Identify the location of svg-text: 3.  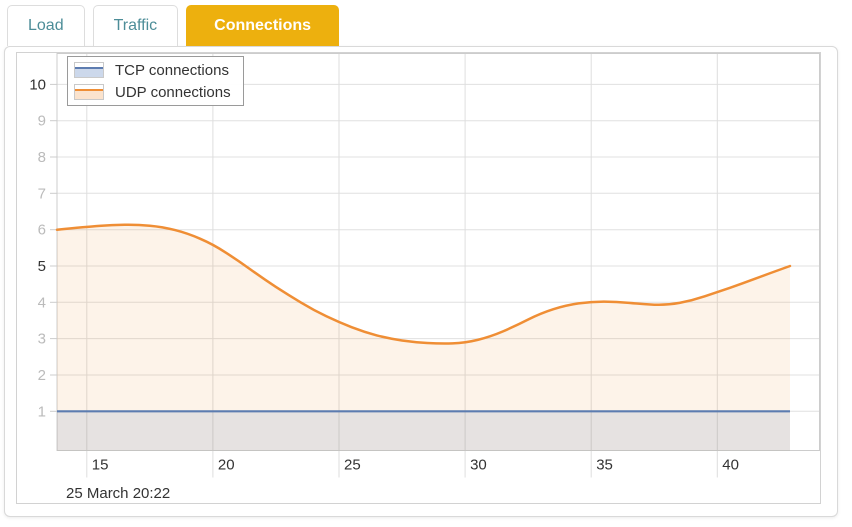
(42, 339).